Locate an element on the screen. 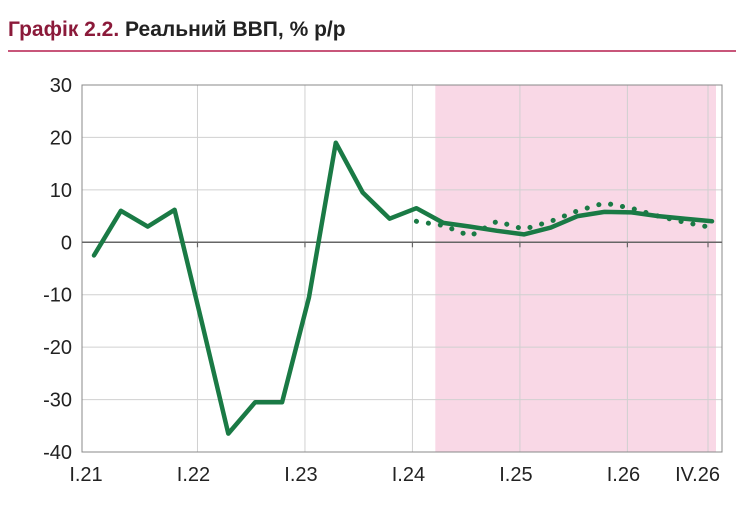 The height and width of the screenshot is (510, 750). x-tick-label: I.22 is located at coordinates (193, 475).